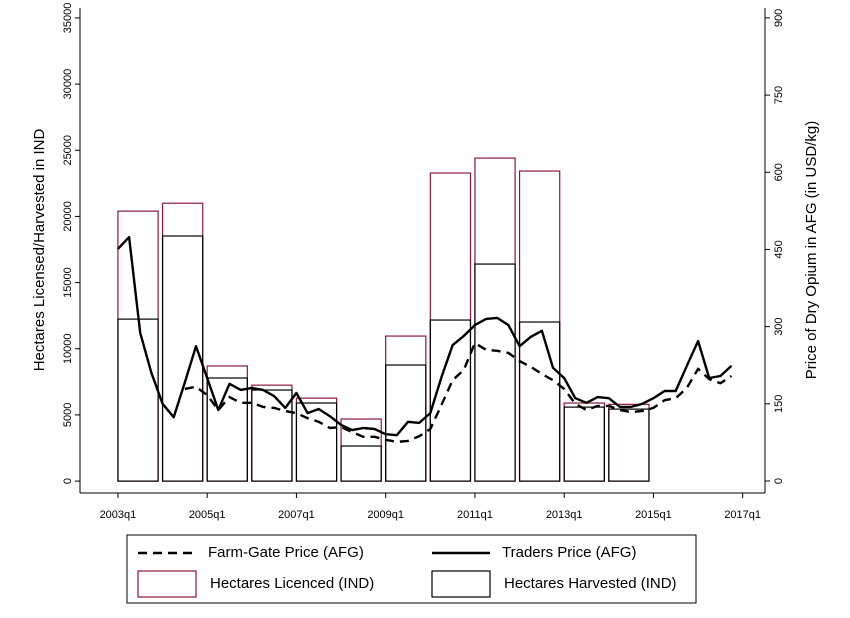  What do you see at coordinates (39, 250) in the screenshot?
I see `y-axis-title: Hectares Licensed/Harvested in IND` at bounding box center [39, 250].